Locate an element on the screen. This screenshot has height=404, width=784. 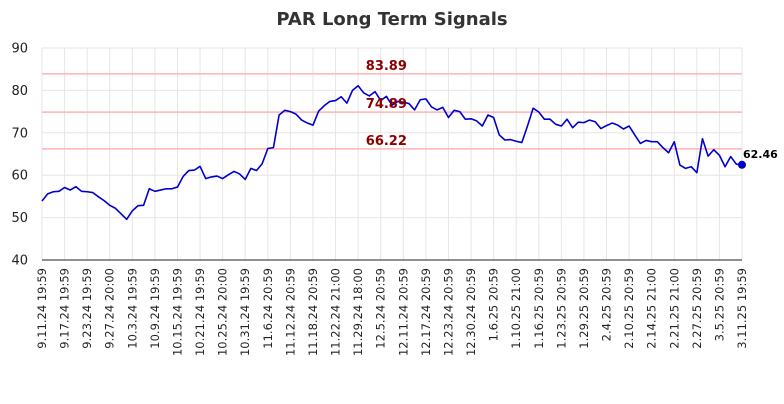
y-tick-label: 90 is located at coordinates (19, 49).